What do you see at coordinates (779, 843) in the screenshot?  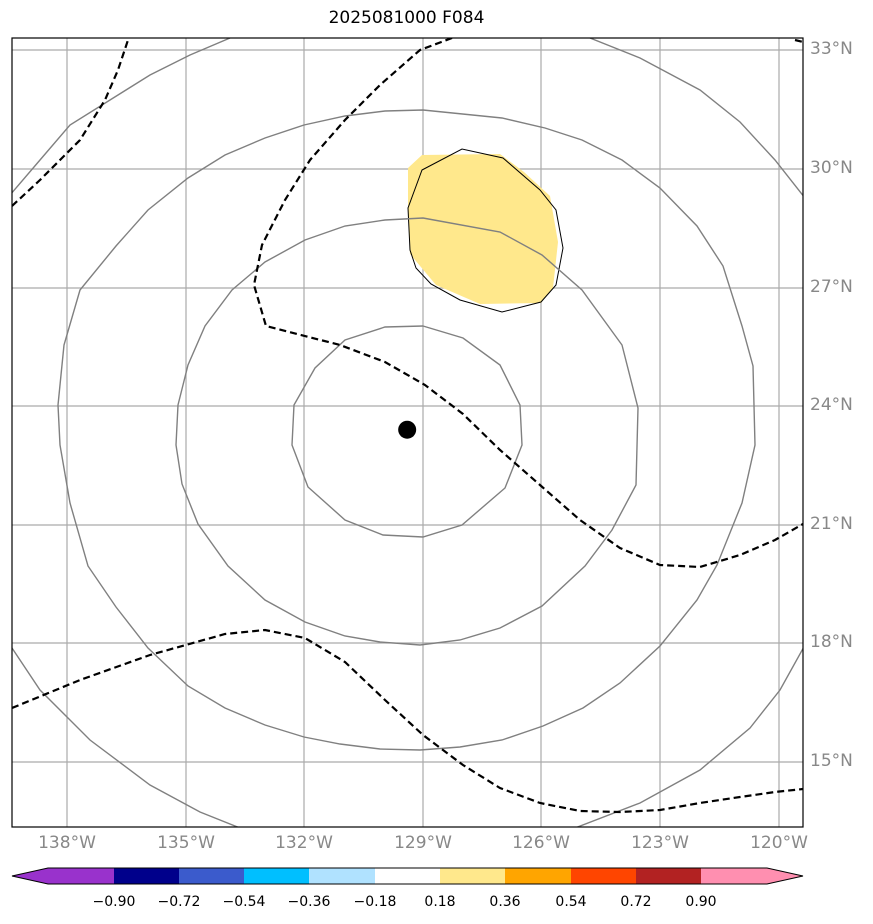 I see `lon-label-120: 120°W` at bounding box center [779, 843].